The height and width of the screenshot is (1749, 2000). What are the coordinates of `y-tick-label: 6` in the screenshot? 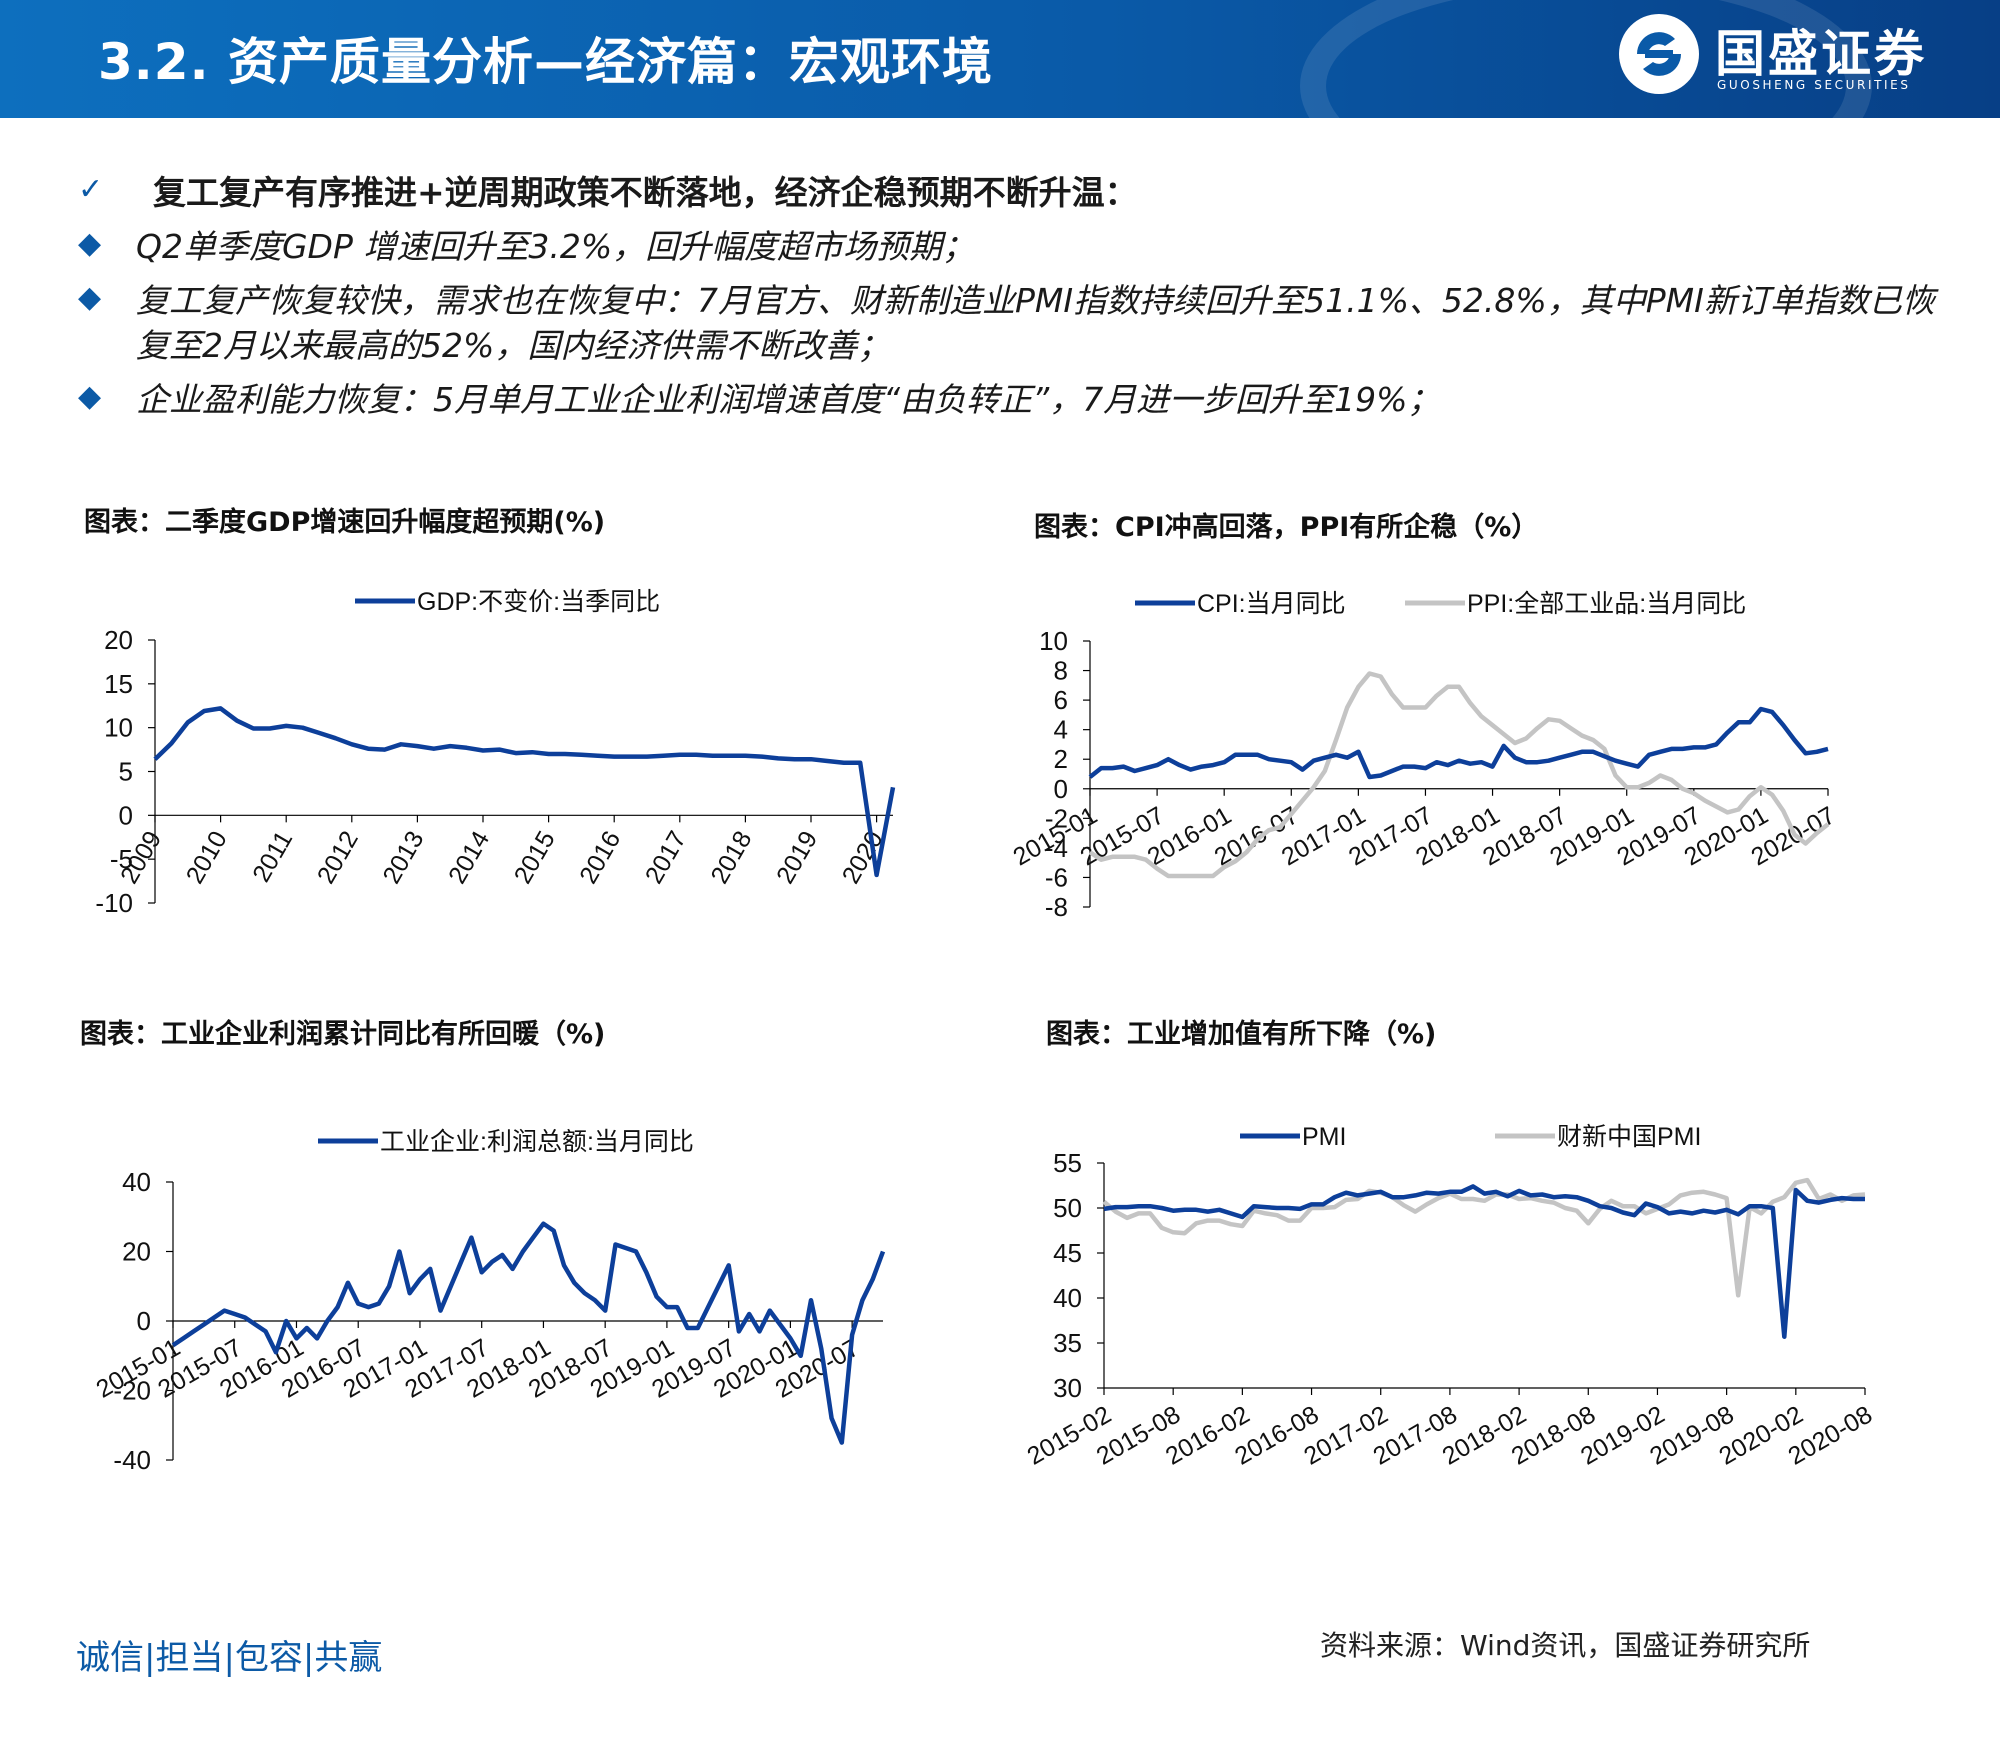 It's located at (1061, 700).